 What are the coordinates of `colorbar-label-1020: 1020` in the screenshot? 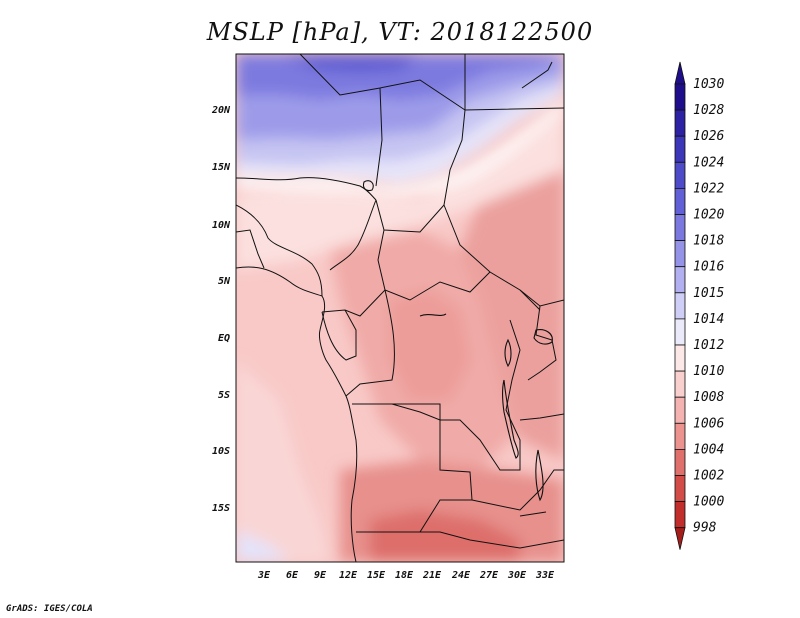 It's located at (708, 215).